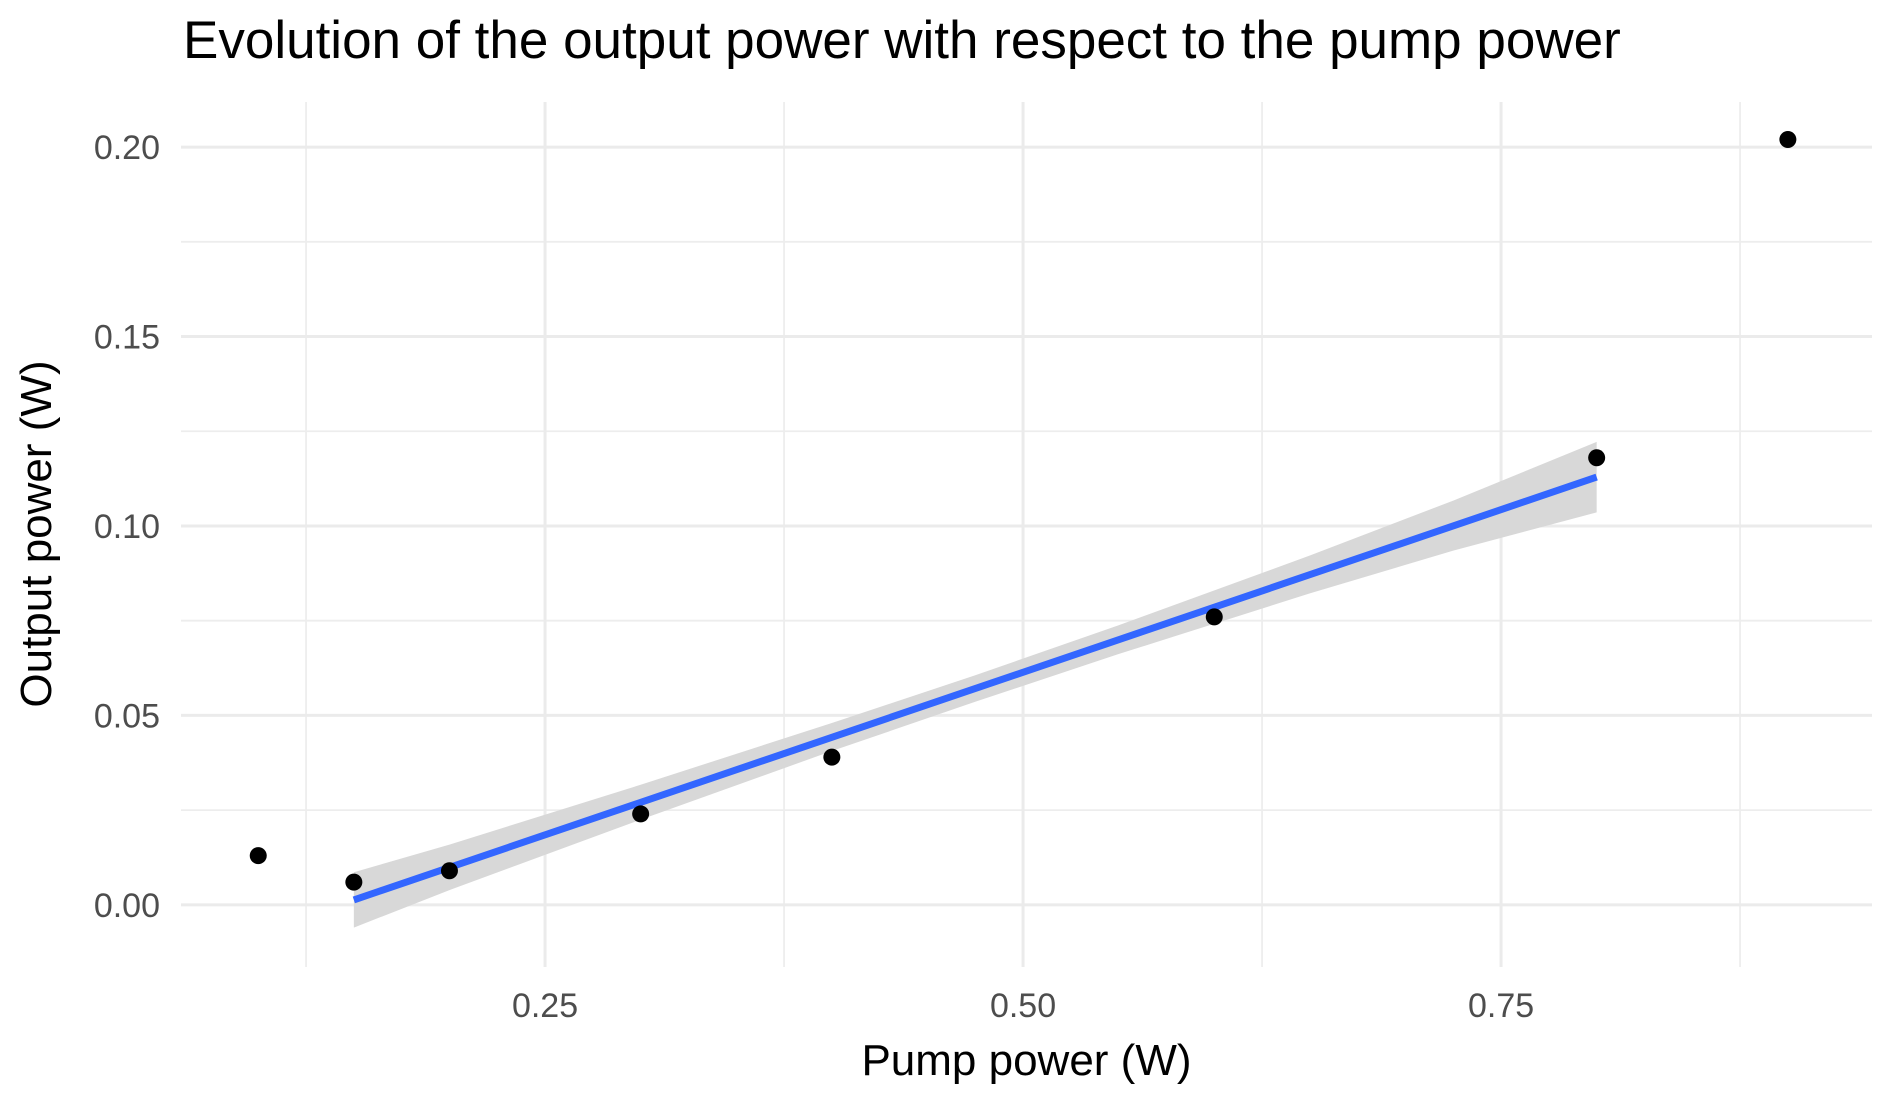 The height and width of the screenshot is (1109, 1893). I want to click on y-tick-label: 0.20, so click(127, 148).